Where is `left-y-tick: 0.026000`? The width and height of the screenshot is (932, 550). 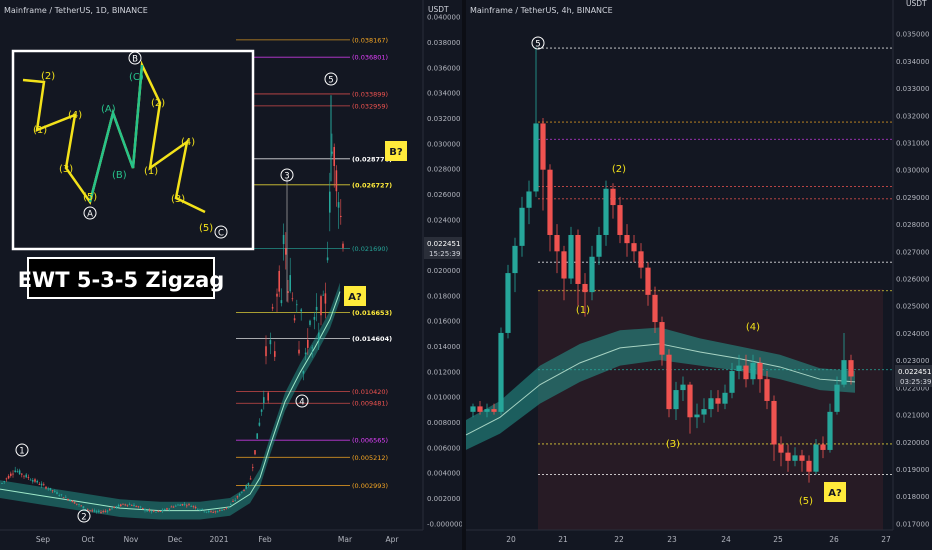
left-y-tick: 0.026000 is located at coordinates (443, 195).